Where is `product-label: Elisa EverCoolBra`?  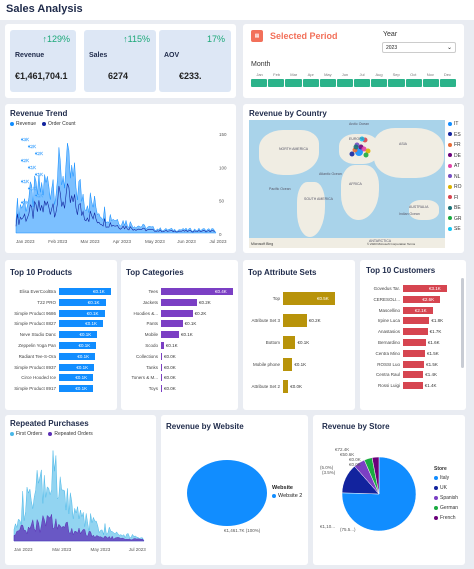
product-label: Elisa EverCoolBra is located at coordinates (37, 291).